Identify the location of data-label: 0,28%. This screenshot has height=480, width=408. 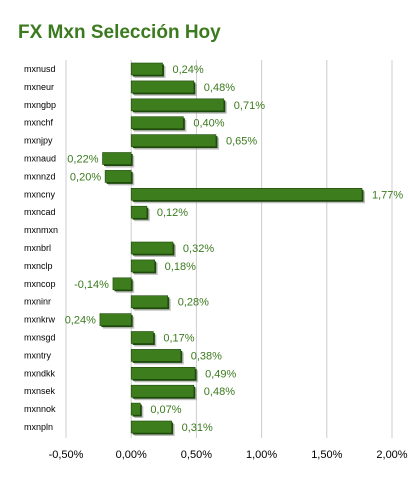
(193, 303).